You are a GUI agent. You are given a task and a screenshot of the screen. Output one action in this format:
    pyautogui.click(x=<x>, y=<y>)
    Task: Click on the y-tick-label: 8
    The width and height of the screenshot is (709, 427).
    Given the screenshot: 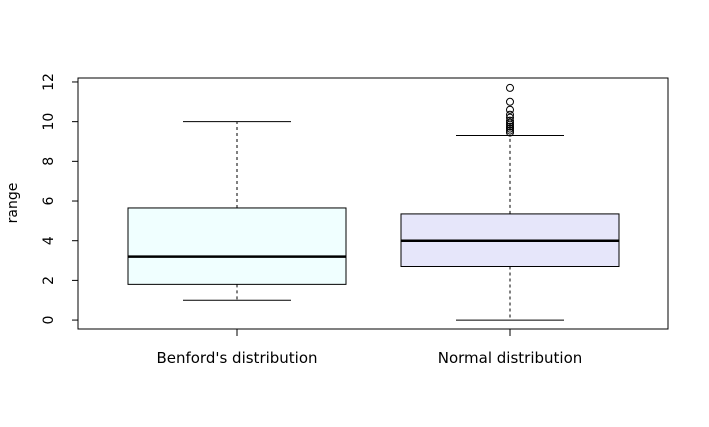 What is the action you would take?
    pyautogui.click(x=49, y=161)
    